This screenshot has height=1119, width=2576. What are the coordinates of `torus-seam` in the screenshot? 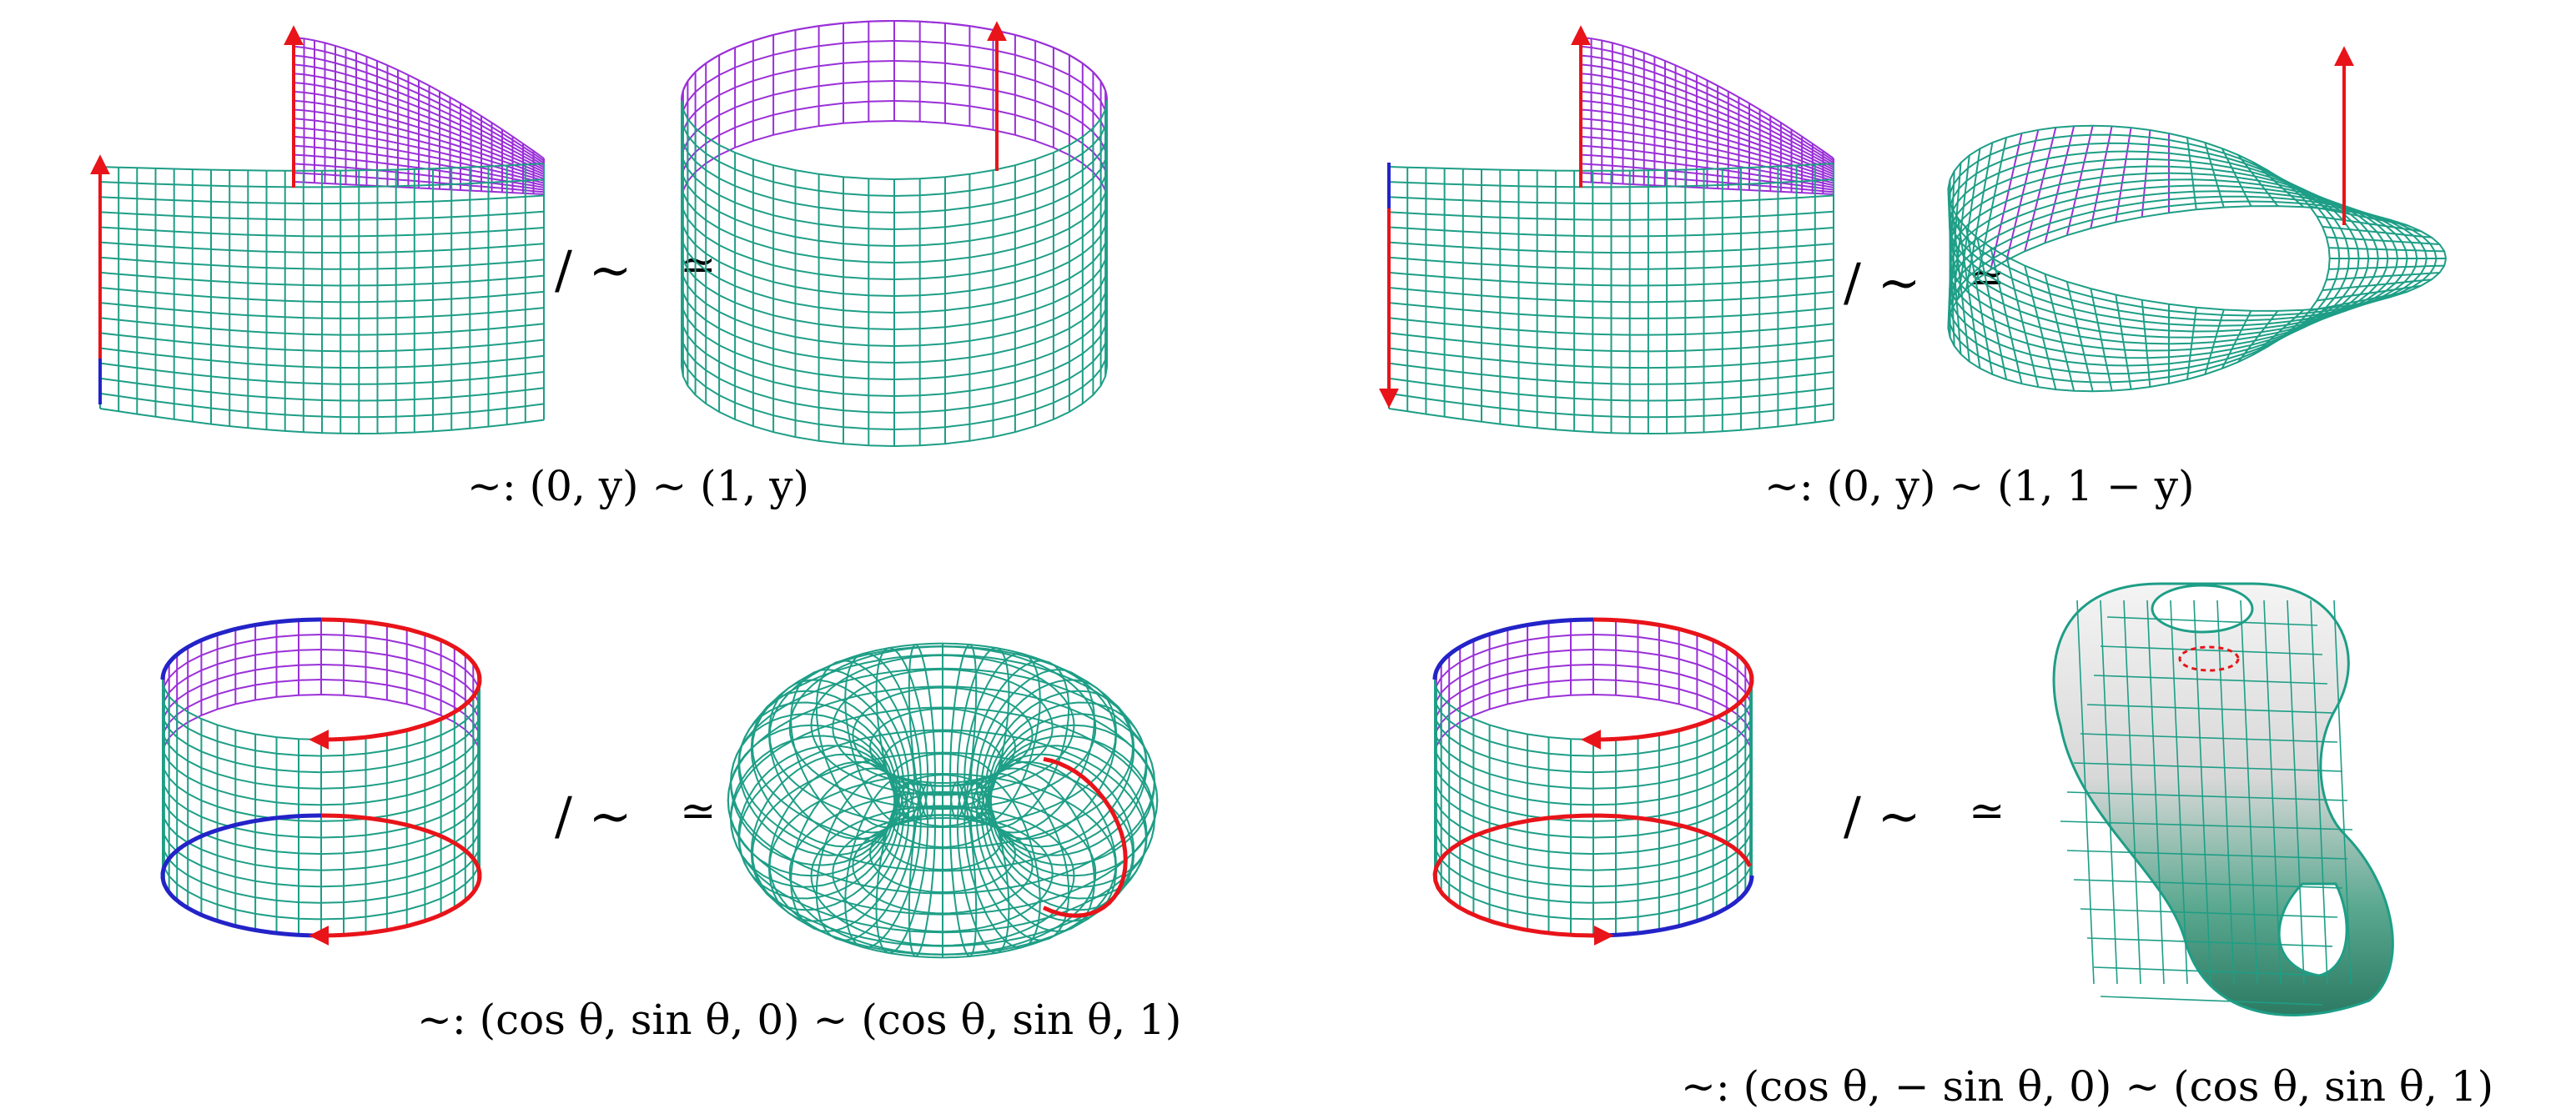 It's located at (1085, 837).